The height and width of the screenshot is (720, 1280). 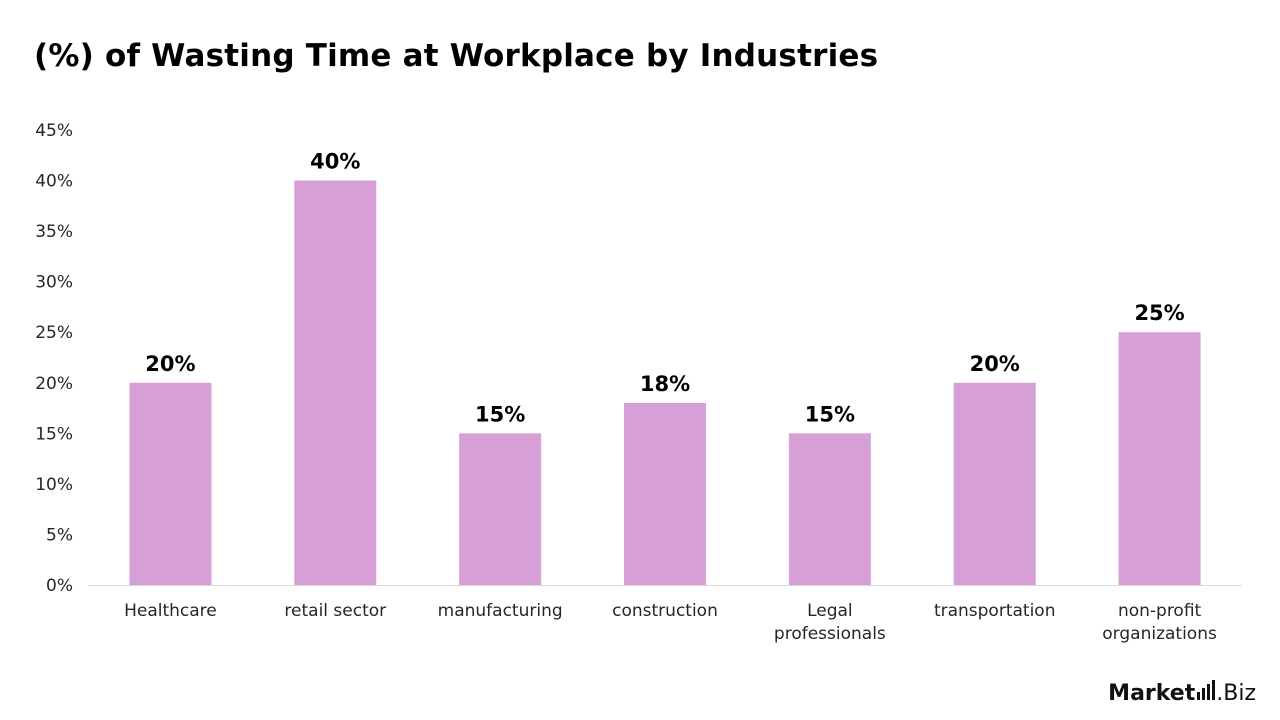 What do you see at coordinates (54, 434) in the screenshot?
I see `y-tick-label: 15%` at bounding box center [54, 434].